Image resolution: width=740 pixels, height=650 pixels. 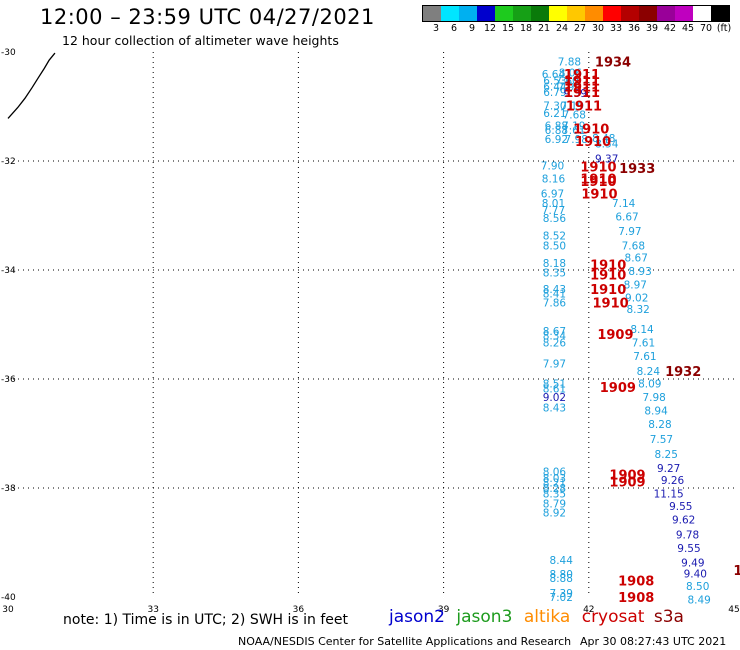 What do you see at coordinates (554, 332) in the screenshot?
I see `wave-height-label: 8.67` at bounding box center [554, 332].